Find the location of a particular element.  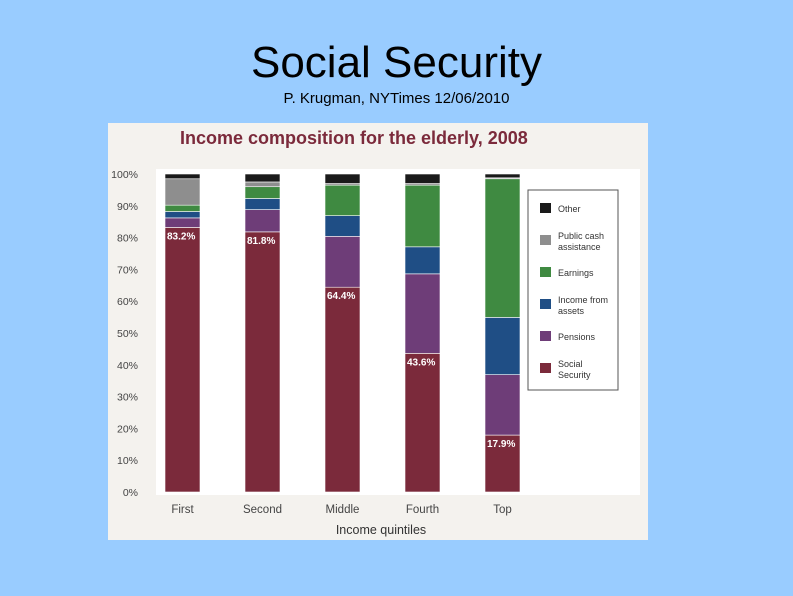

legend-label-line: Other is located at coordinates (569, 209).